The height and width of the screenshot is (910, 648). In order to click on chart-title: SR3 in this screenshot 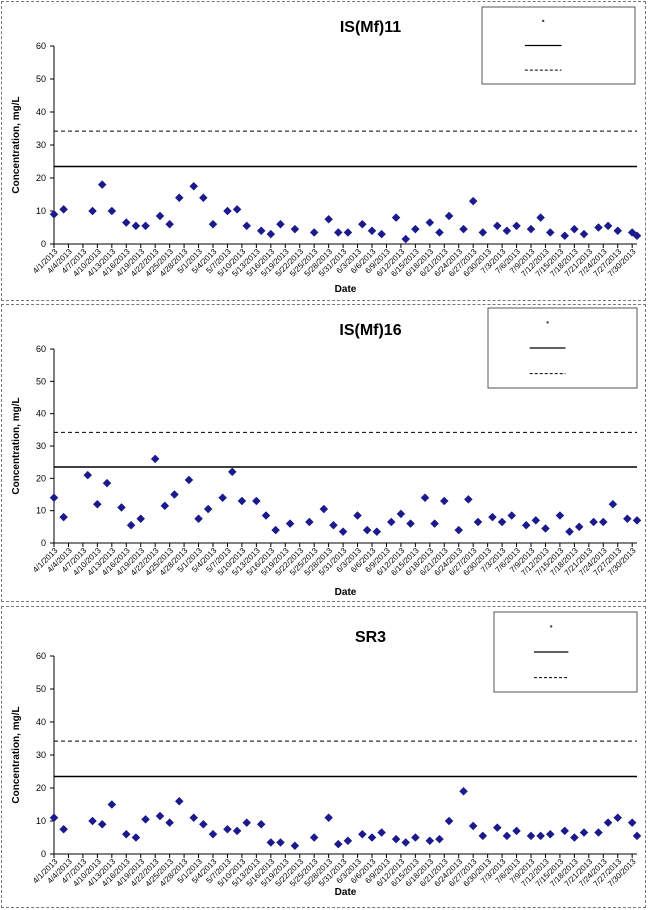, I will do `click(370, 637)`.